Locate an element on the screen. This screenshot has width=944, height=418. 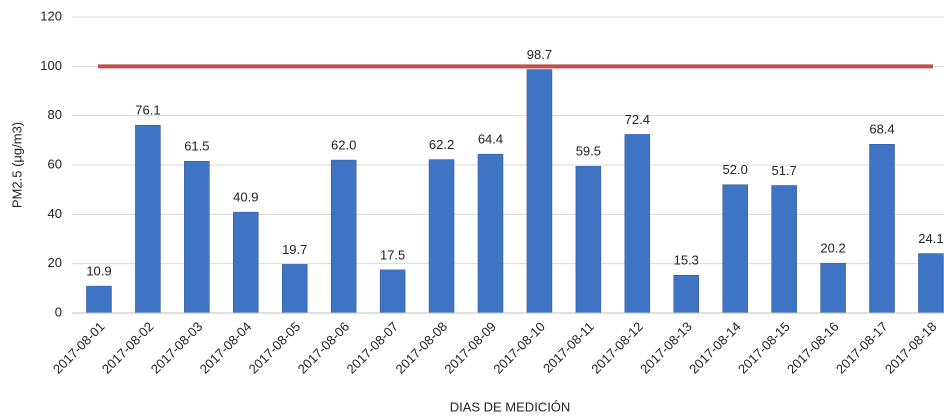
x-tick-label: 2017-08-16 is located at coordinates (813, 348).